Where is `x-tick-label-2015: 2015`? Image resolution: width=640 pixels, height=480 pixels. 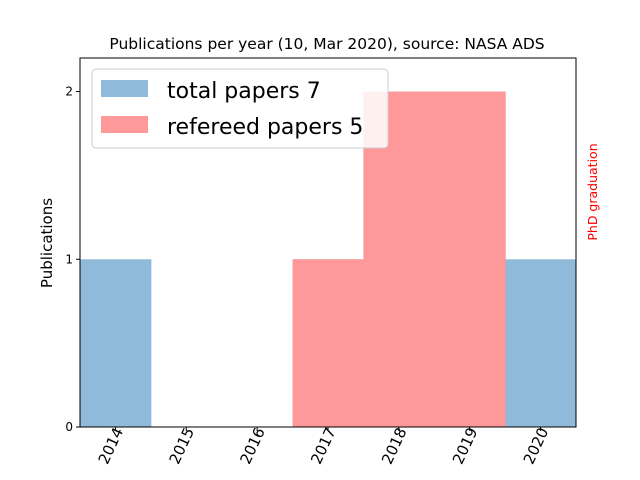 x-tick-label-2015: 2015 is located at coordinates (182, 446).